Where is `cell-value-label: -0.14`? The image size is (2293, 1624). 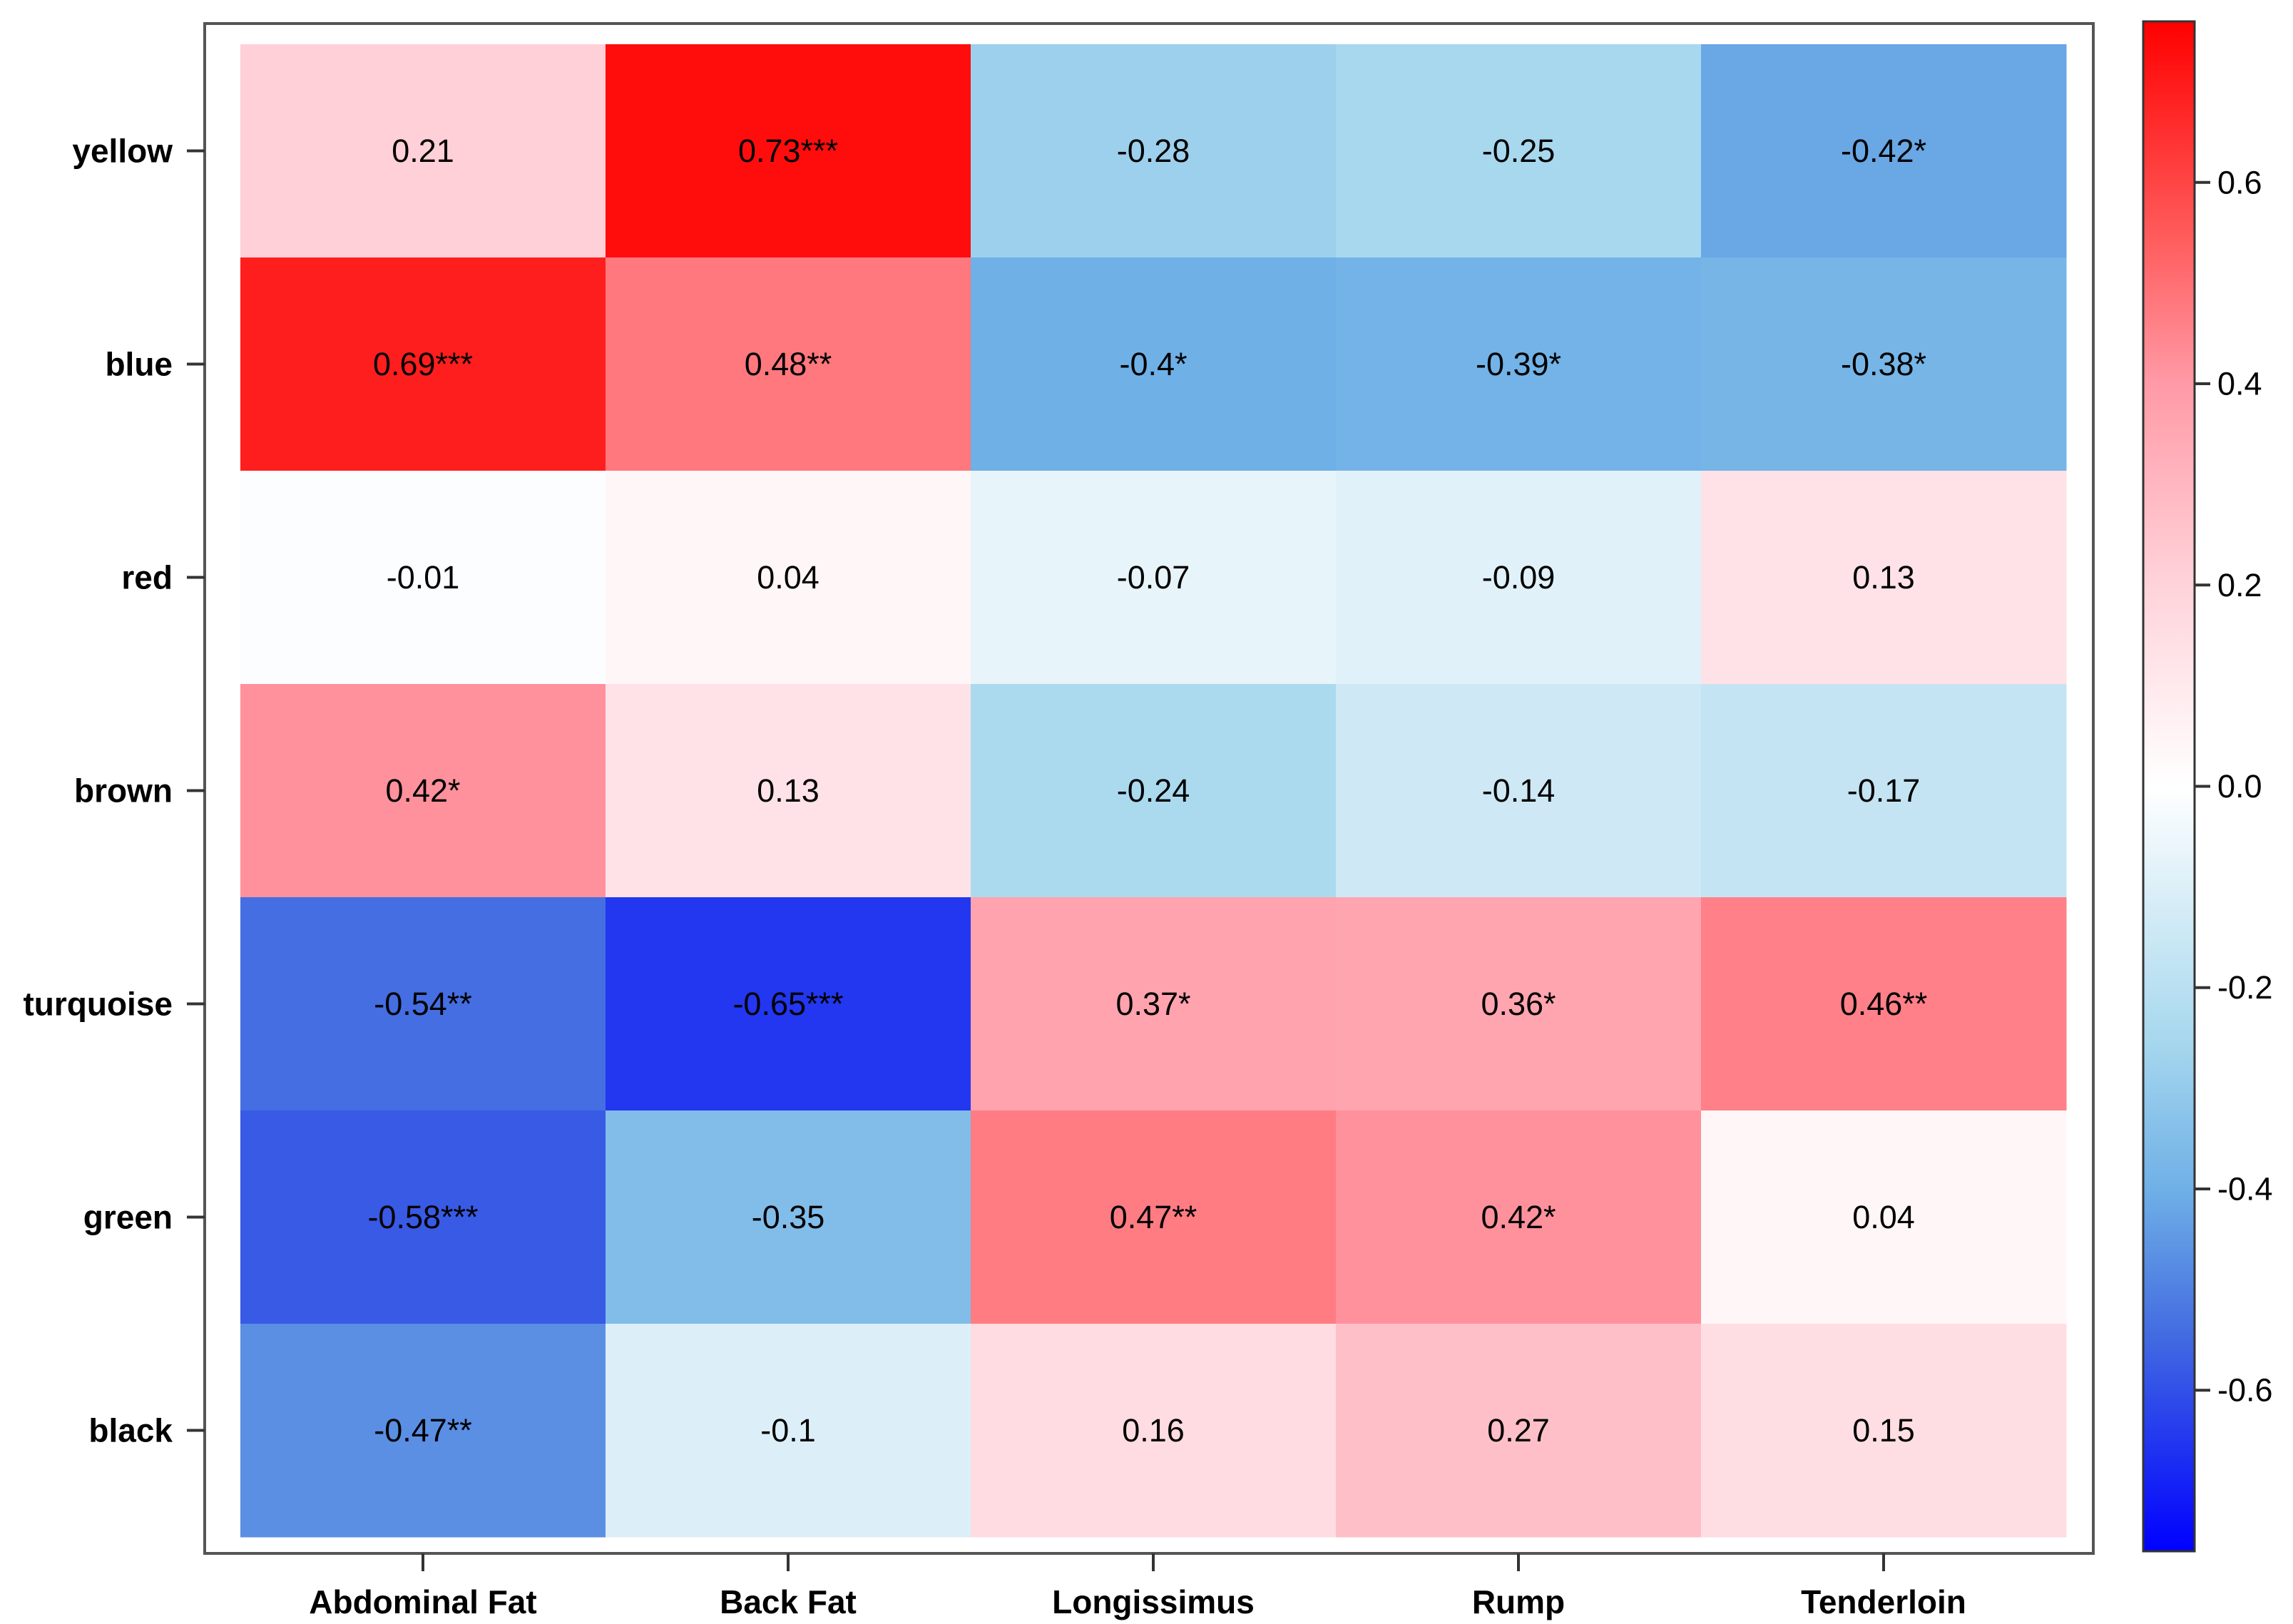 cell-value-label: -0.14 is located at coordinates (1519, 790).